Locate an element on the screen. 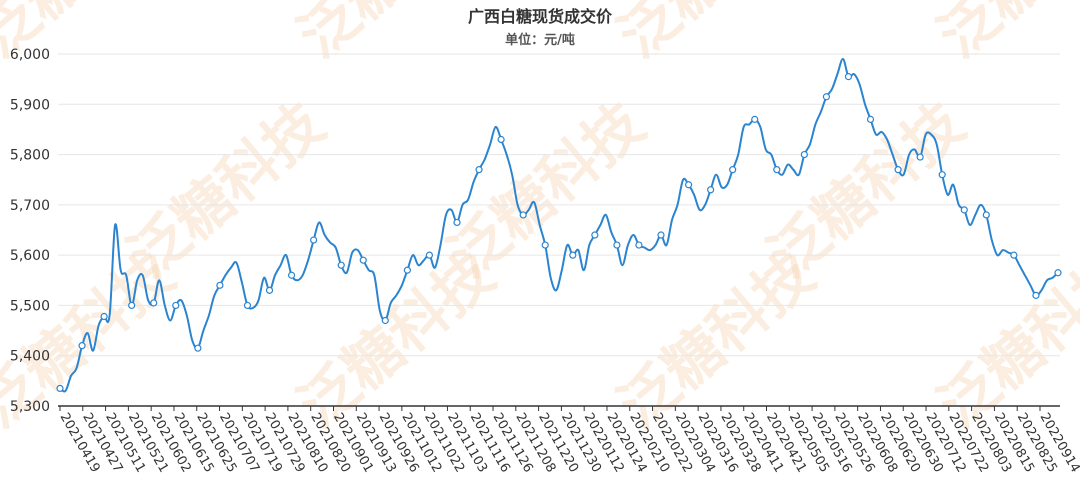 This screenshot has width=1080, height=482. y-tick-label: 5,600 is located at coordinates (30, 256).